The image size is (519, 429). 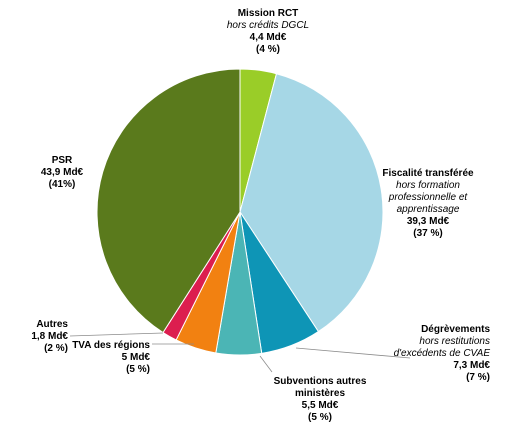 I want to click on data-label: (41%), so click(x=62, y=184).